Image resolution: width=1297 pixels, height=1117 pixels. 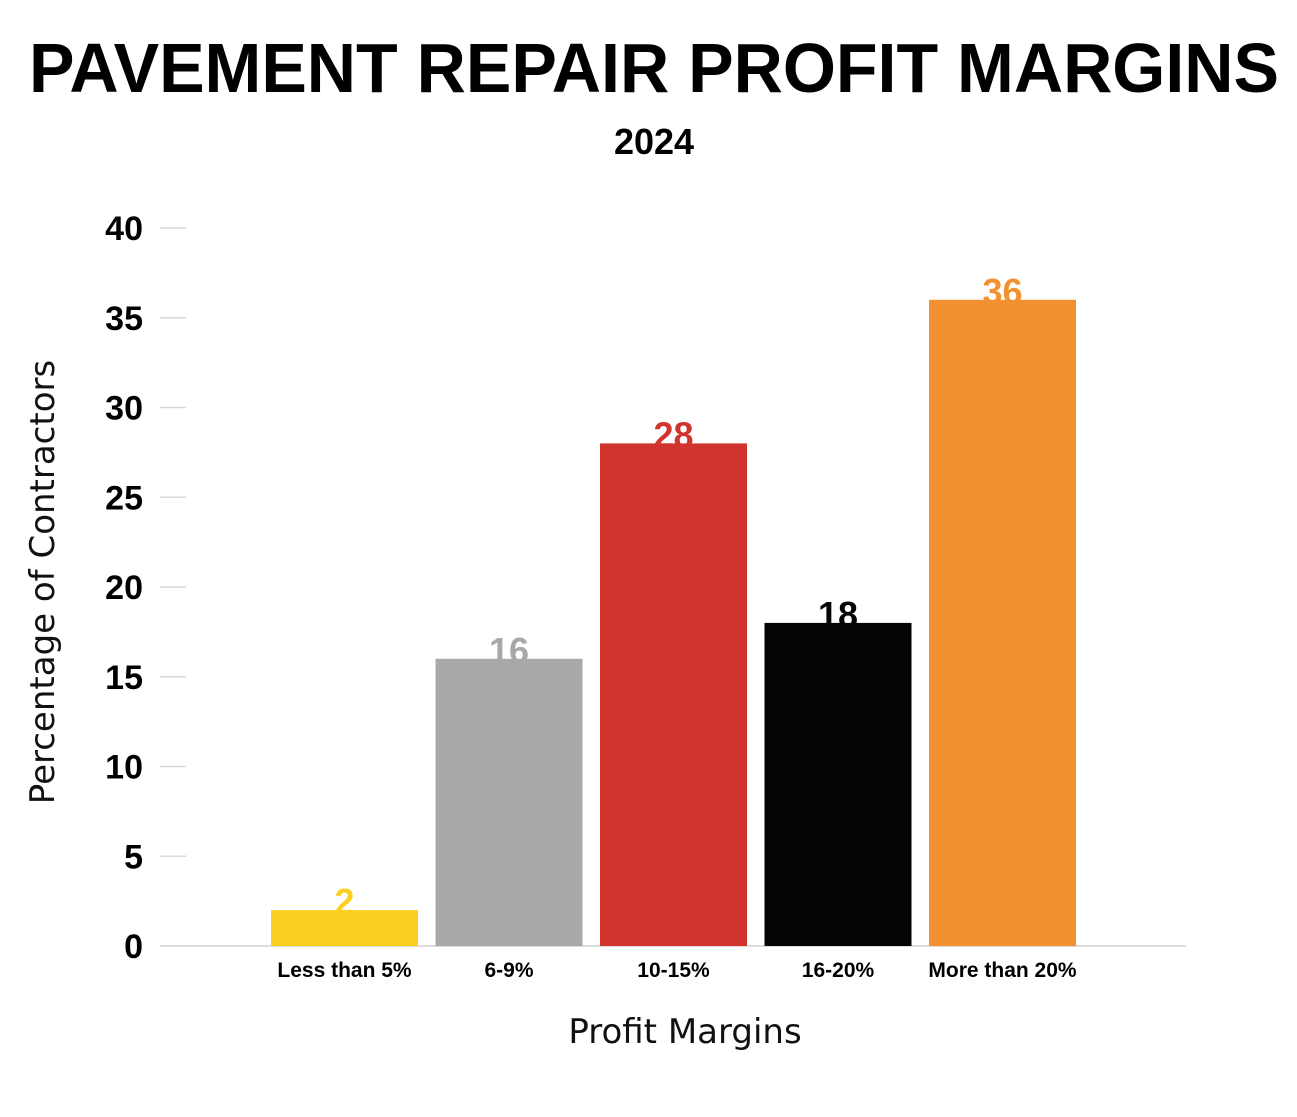 I want to click on x-tick-label: Less than 5%, so click(x=344, y=970).